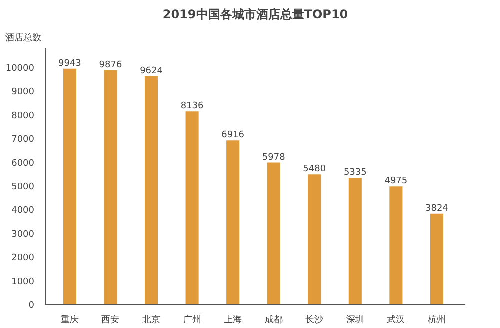 The image size is (500, 328). Describe the element at coordinates (273, 320) in the screenshot. I see `x-tick-label: 成都` at that location.